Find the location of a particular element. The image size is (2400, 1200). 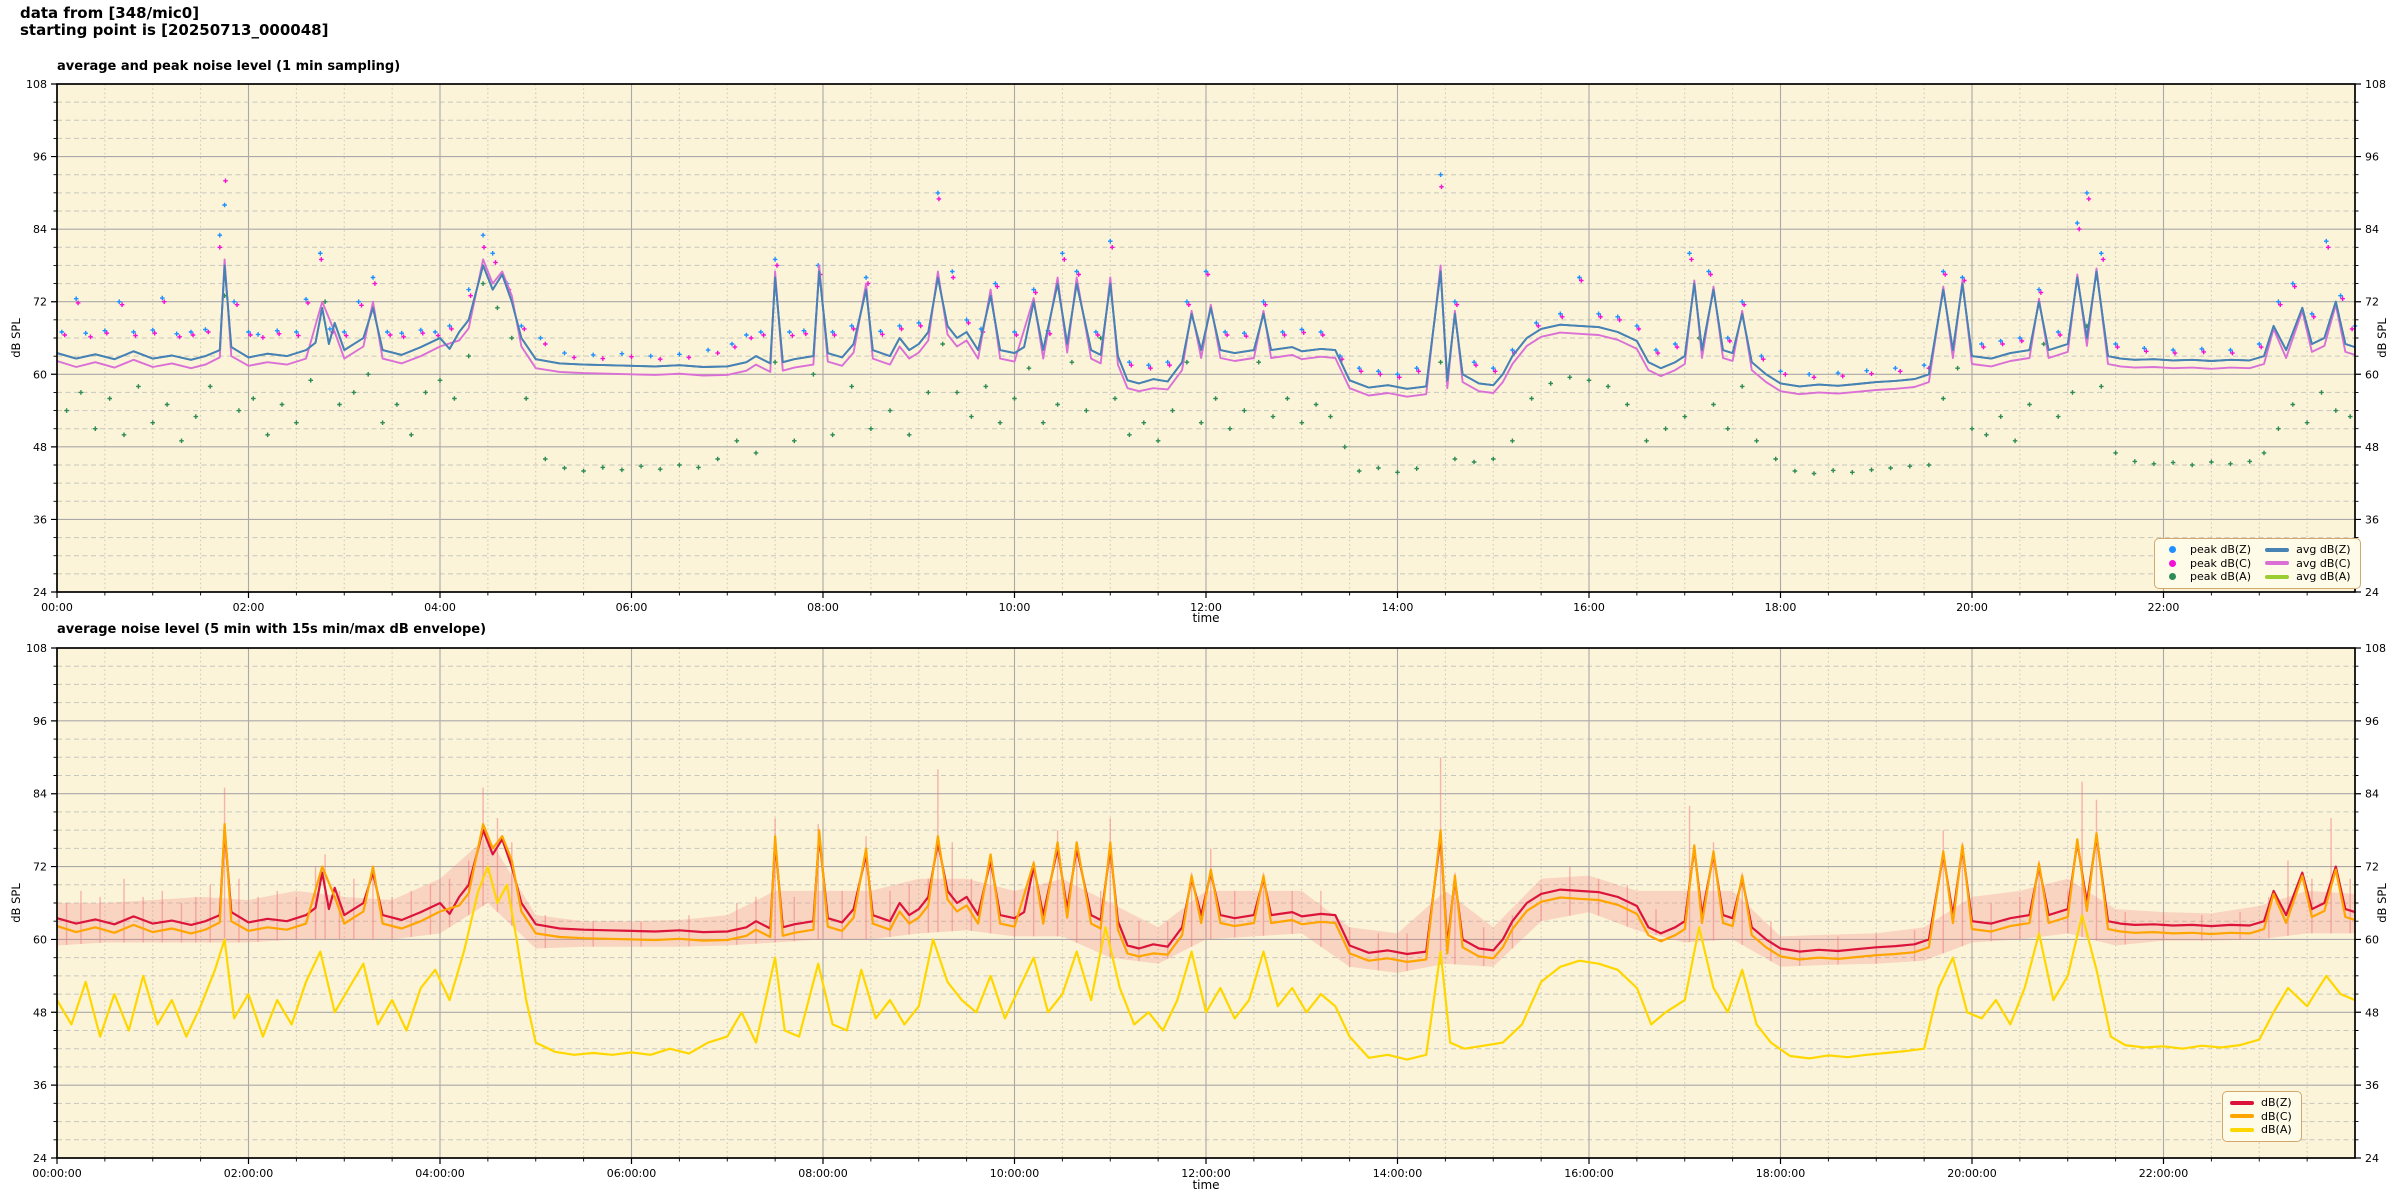

legend-item-dbc: dB(C) is located at coordinates (2261, 1117).